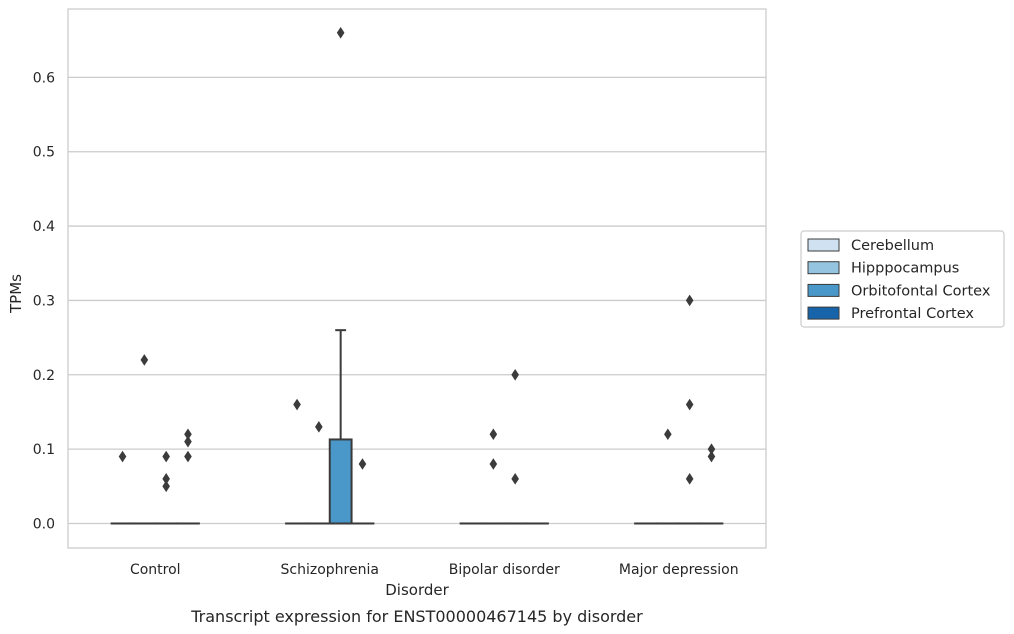  What do you see at coordinates (892, 246) in the screenshot?
I see `legend-label: Cerebellum` at bounding box center [892, 246].